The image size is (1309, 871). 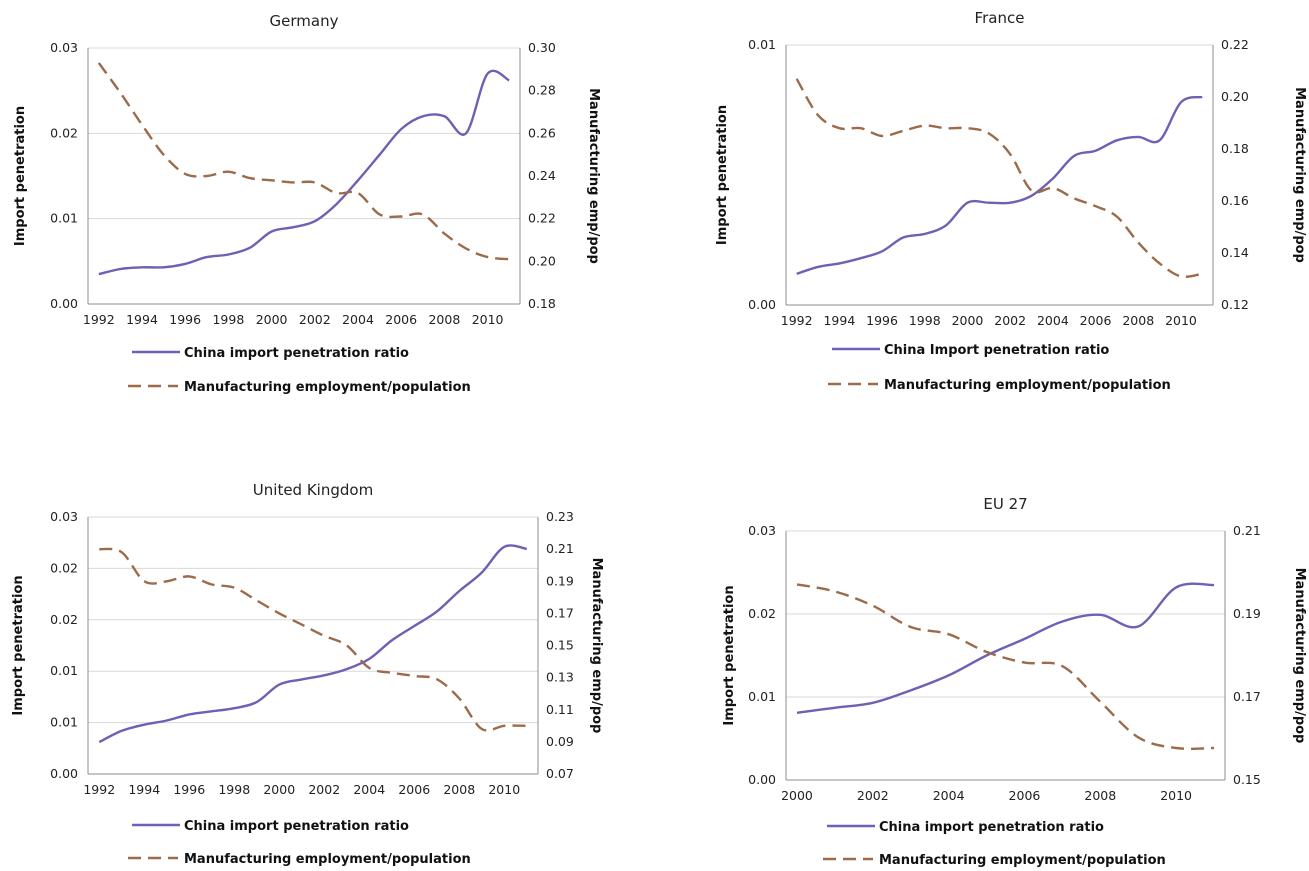 I want to click on y-right-tick-label: 0.24, so click(x=542, y=175).